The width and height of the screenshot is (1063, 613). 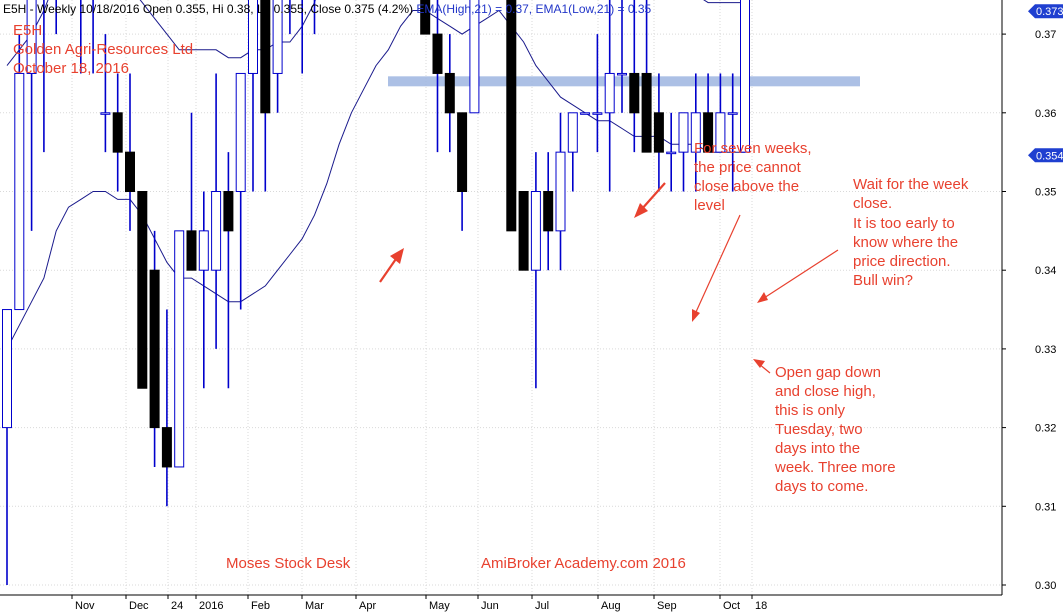 I want to click on x-tick-label: Aug, so click(x=611, y=606).